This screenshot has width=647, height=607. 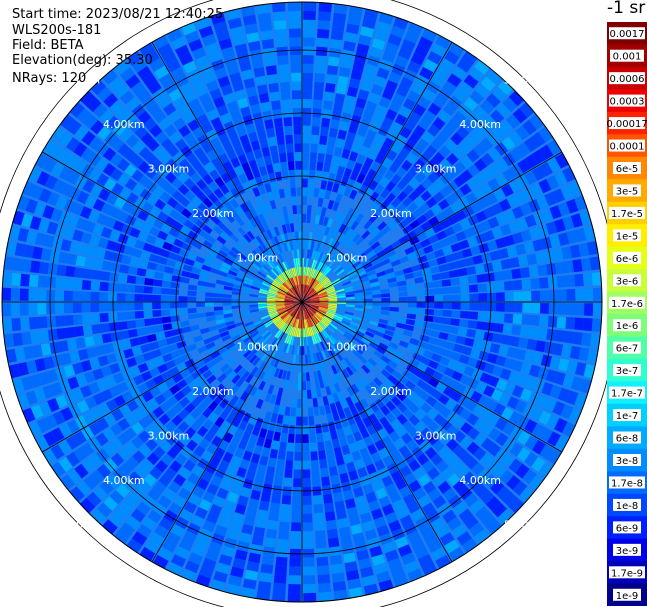 I want to click on range-label: 2.00km, so click(x=213, y=391).